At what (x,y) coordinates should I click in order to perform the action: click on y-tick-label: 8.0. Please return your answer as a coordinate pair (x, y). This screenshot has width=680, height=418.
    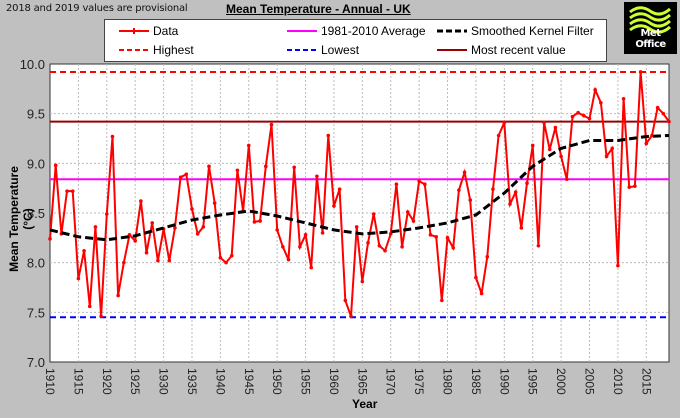
    Looking at the image, I should click on (36, 263).